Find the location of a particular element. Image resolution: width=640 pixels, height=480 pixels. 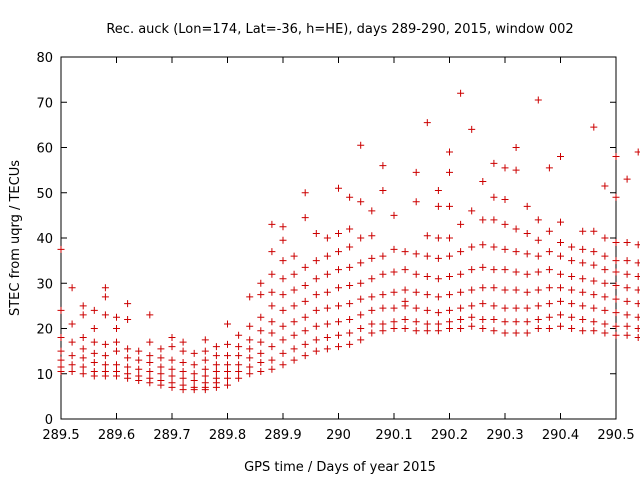

y-axis-label: STEC from uqrg / TECUs is located at coordinates (15, 238).